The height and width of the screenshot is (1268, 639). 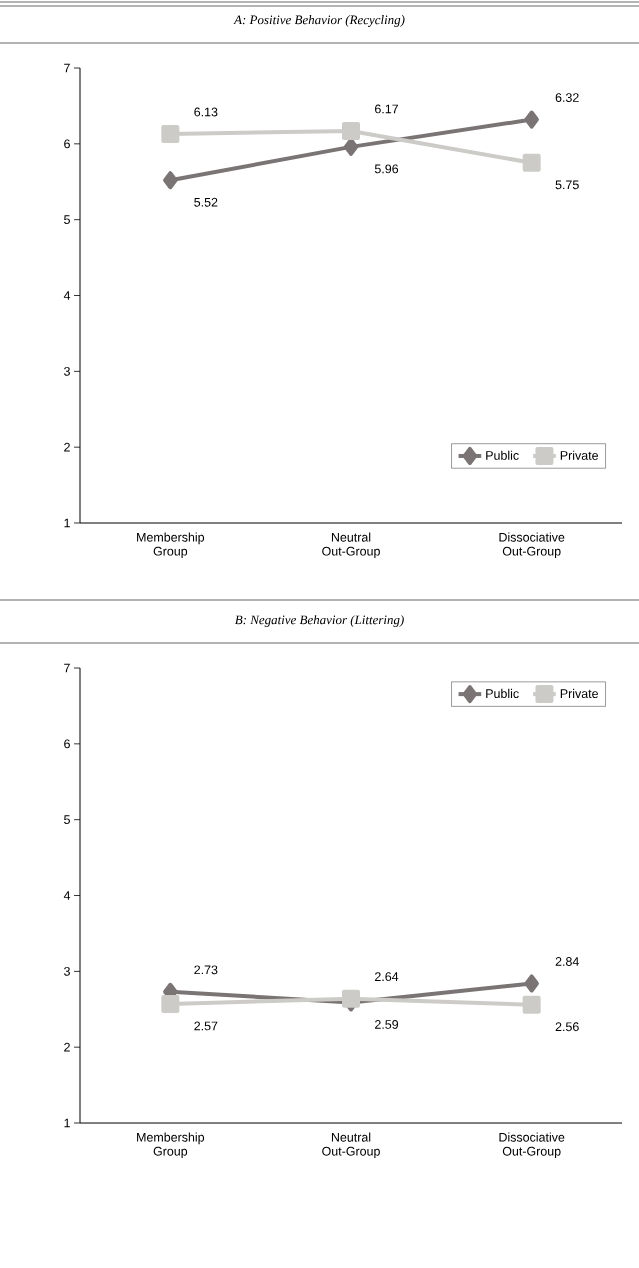 I want to click on data-label: 2.84, so click(x=567, y=961).